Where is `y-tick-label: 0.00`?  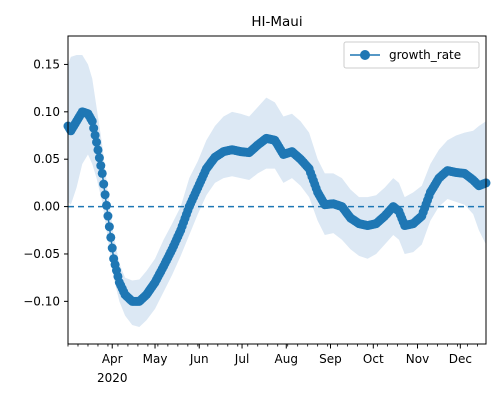 y-tick-label: 0.00 is located at coordinates (46, 207).